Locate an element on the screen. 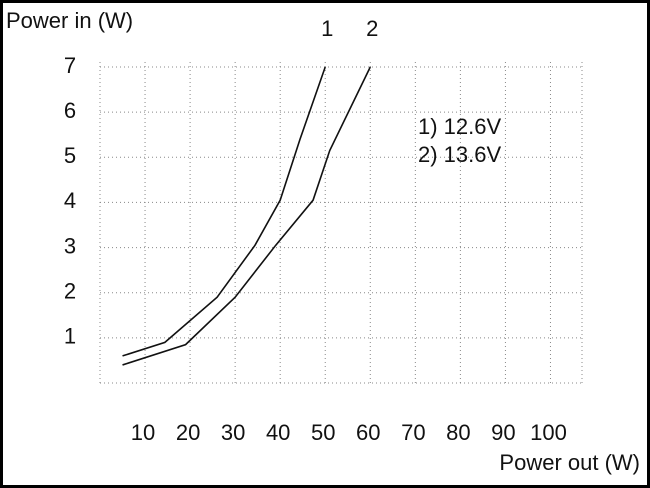 This screenshot has height=488, width=650. curve-label: 1 is located at coordinates (327, 28).